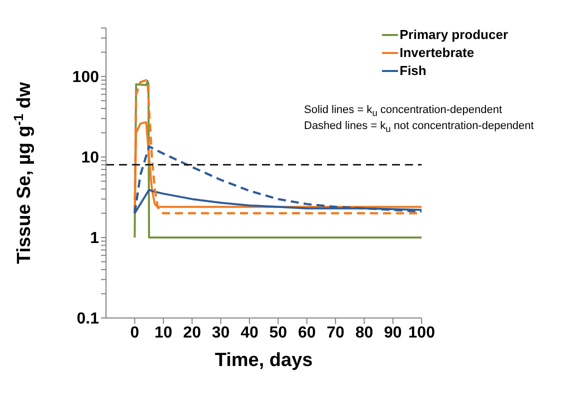 Image resolution: width=575 pixels, height=400 pixels. What do you see at coordinates (307, 333) in the screenshot?
I see `x-tick-label: 60` at bounding box center [307, 333].